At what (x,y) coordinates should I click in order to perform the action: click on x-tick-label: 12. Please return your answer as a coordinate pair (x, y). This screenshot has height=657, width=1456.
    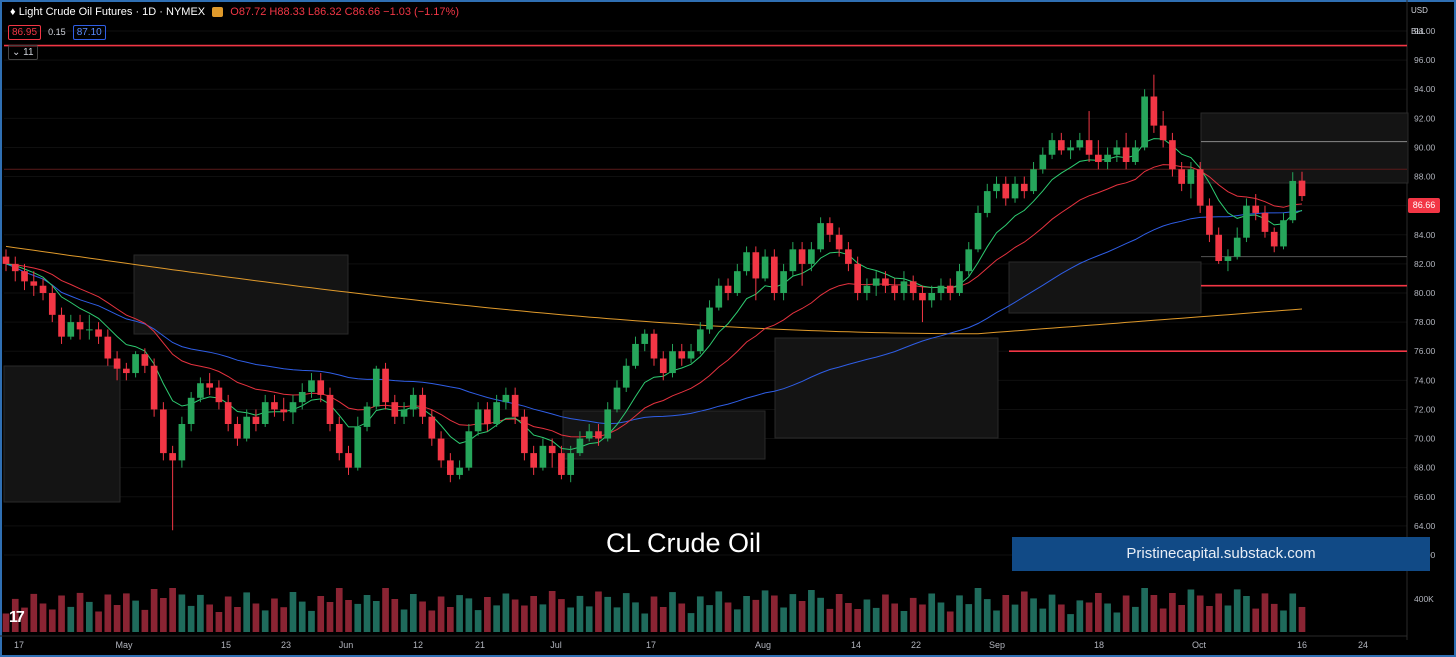
    Looking at the image, I should click on (418, 645).